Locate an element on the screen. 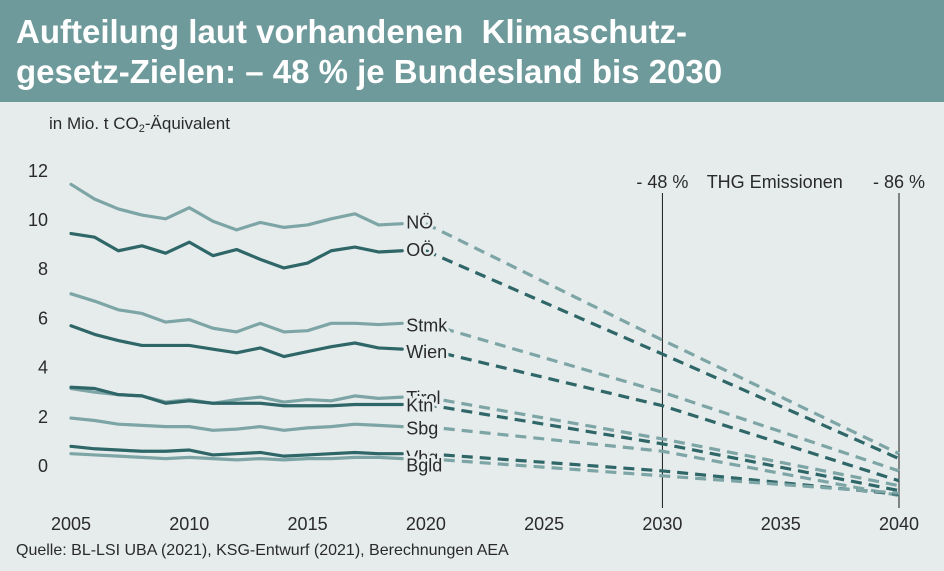 The height and width of the screenshot is (571, 944). title-line-1: Aufteilung laut vorhandenen Klimaschutz- is located at coordinates (352, 31).